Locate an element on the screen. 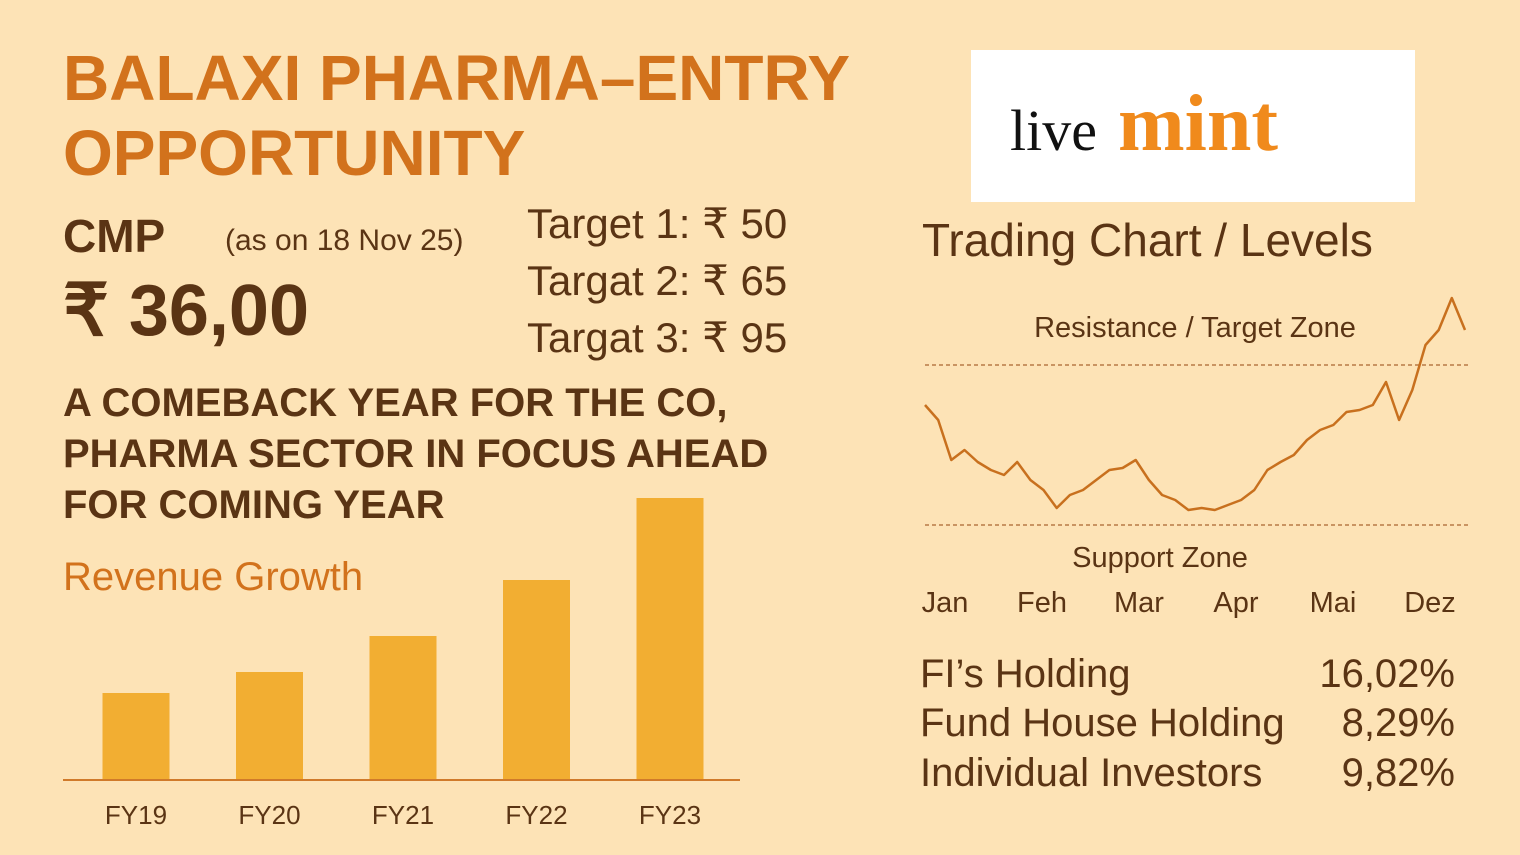 The image size is (1520, 855). x-tick-label: FY19 is located at coordinates (136, 815).